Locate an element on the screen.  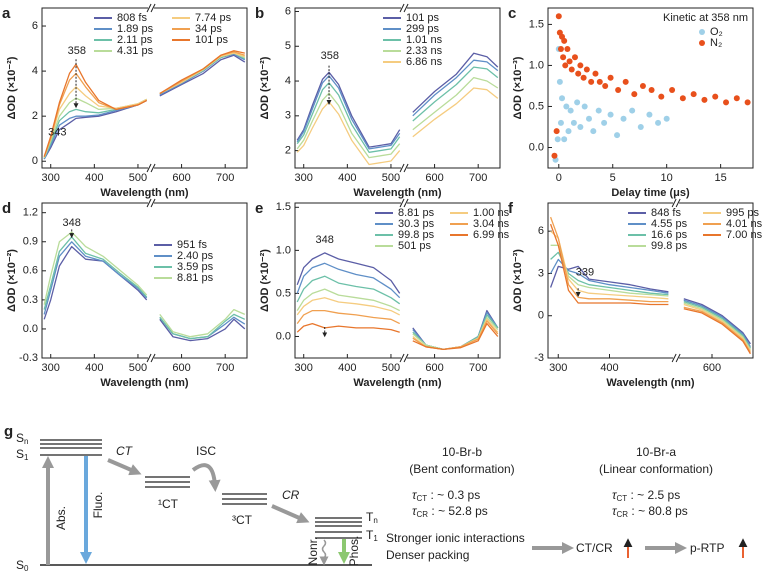
x-tick-label: 400 is located at coordinates (347, 178).